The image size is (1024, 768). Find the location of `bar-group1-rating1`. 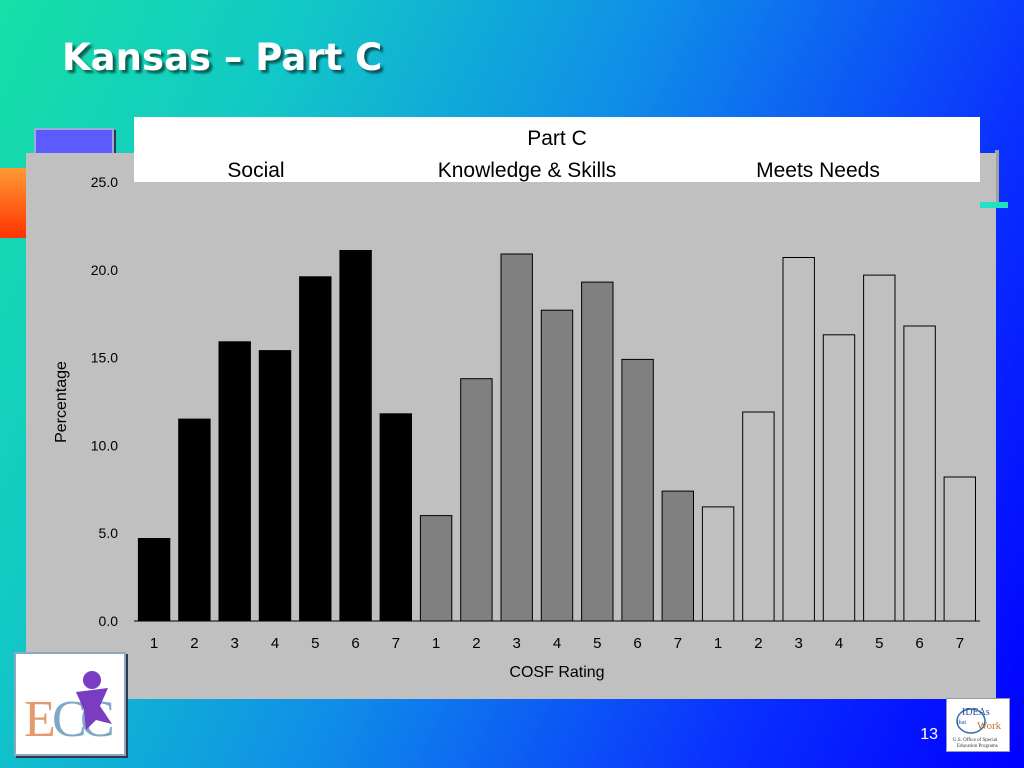

bar-group1-rating1 is located at coordinates (154, 580).